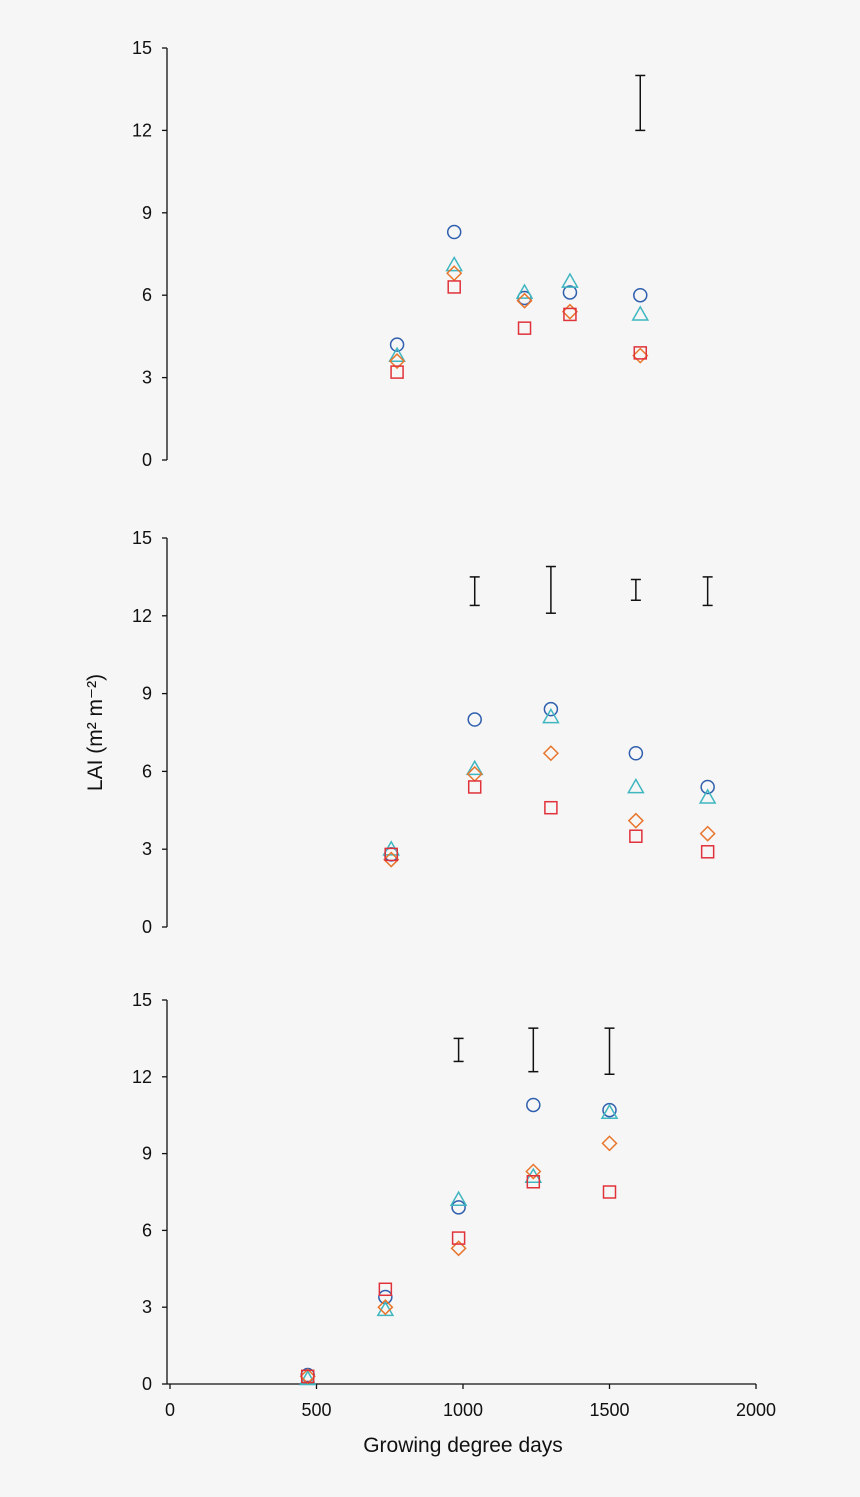  What do you see at coordinates (609, 1410) in the screenshot?
I see `x-tick-label: 1500` at bounding box center [609, 1410].